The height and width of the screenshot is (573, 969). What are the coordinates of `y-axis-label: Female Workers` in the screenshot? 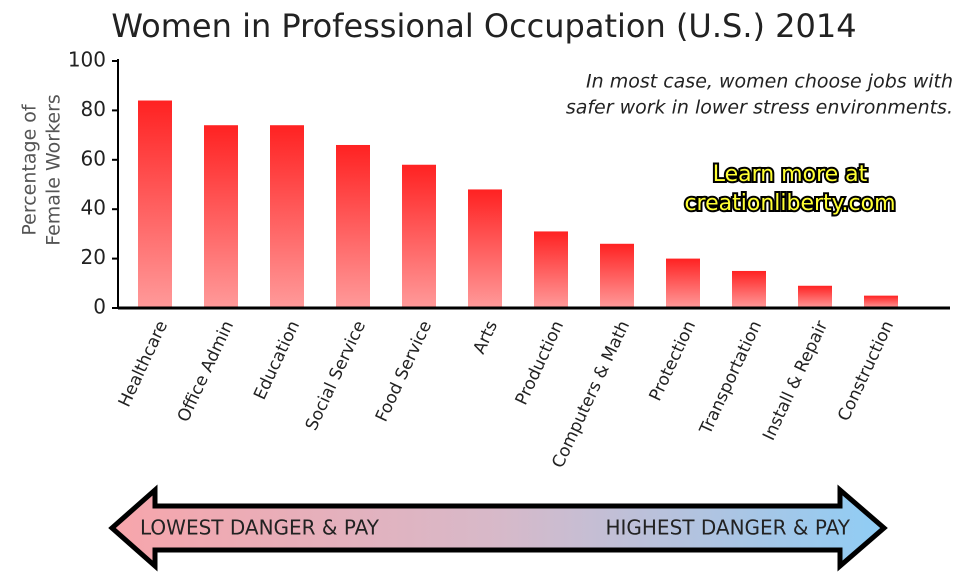 It's located at (54, 170).